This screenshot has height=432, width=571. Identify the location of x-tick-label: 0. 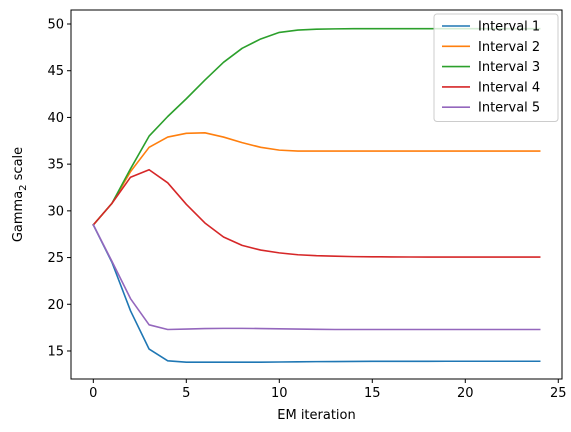
(93, 393).